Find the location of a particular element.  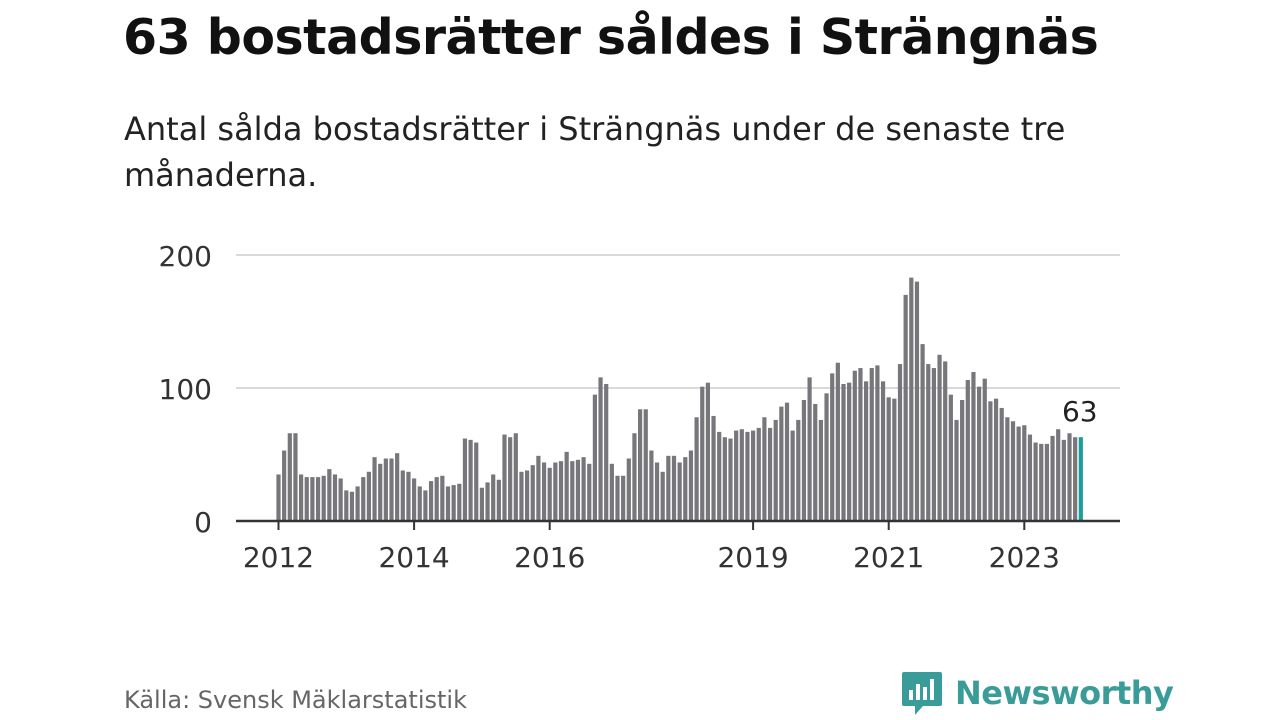

y-tick-label-0: 0 is located at coordinates (203, 522).